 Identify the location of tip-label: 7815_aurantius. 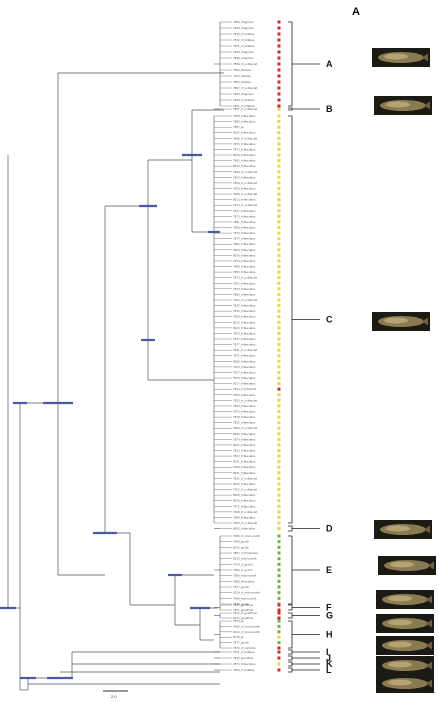
(243, 658).